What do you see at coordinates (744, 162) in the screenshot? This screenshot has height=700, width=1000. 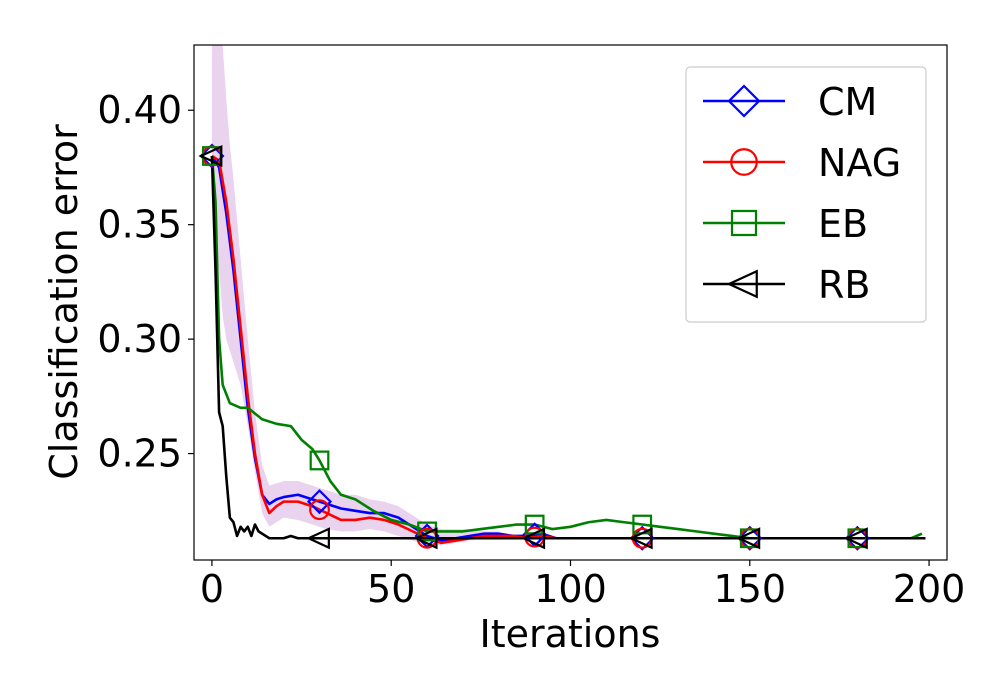 I see `legend-marker-nag` at bounding box center [744, 162].